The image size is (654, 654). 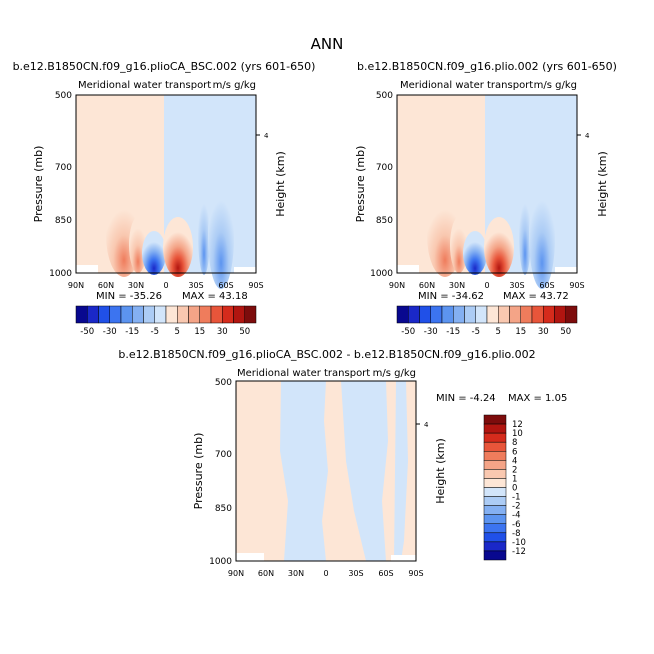 I want to click on diff-colorbar-label: -4, so click(x=516, y=516).